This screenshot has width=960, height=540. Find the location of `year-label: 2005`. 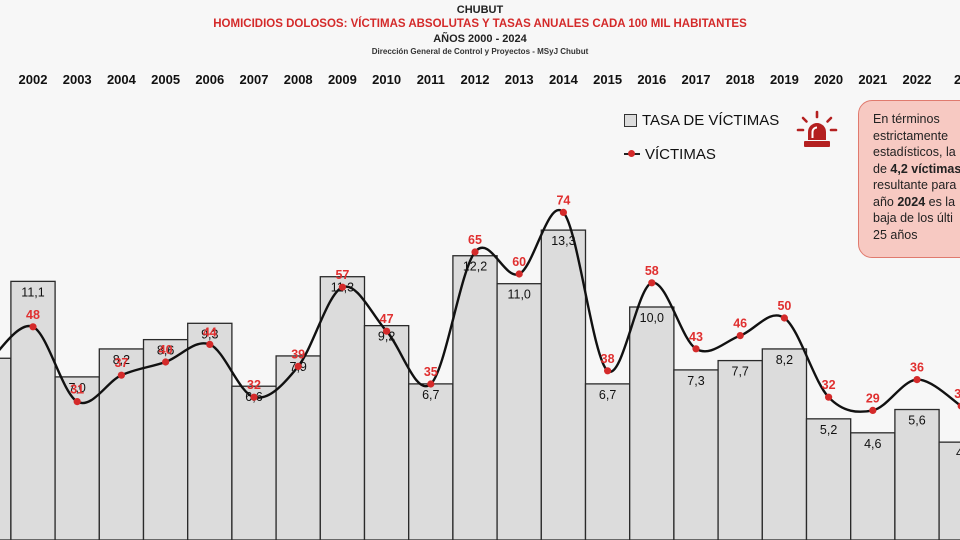

year-label: 2005 is located at coordinates (165, 79).